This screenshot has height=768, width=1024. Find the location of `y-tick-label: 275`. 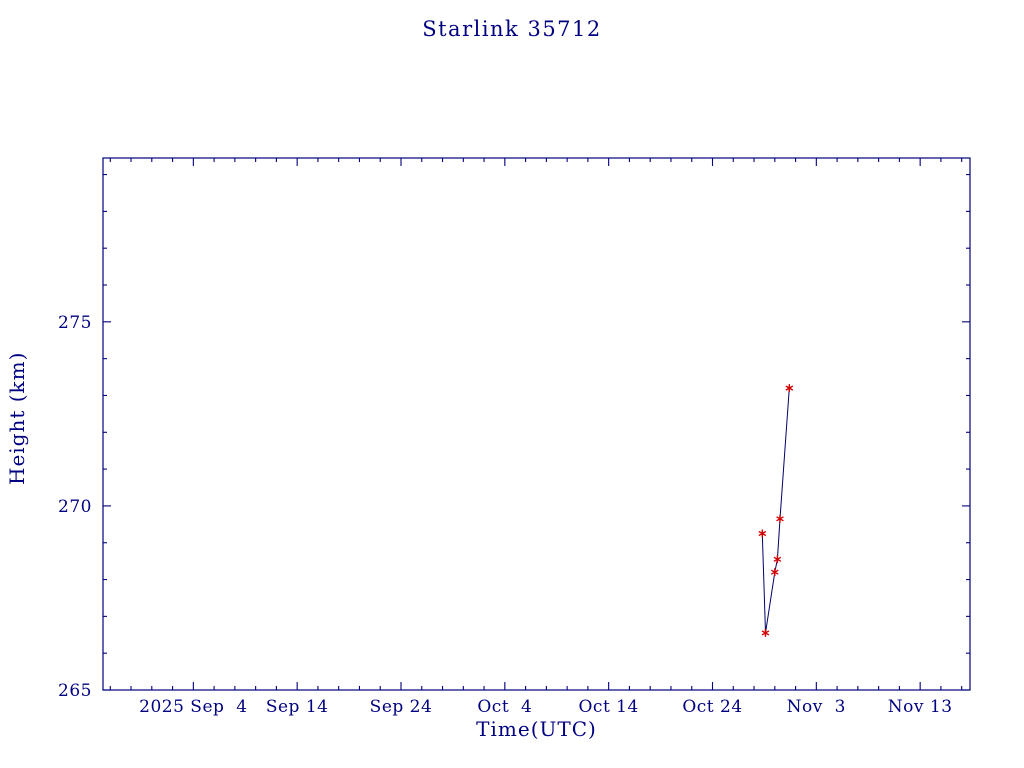

y-tick-label: 275 is located at coordinates (75, 323).